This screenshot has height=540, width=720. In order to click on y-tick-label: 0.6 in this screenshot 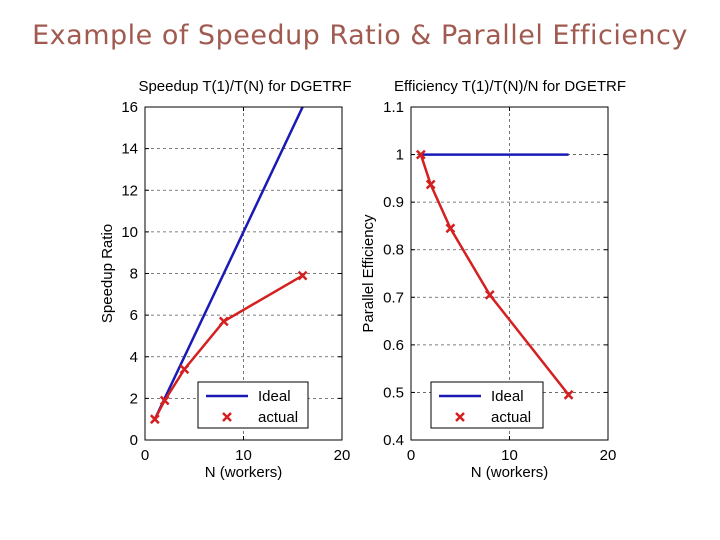, I will do `click(393, 345)`.